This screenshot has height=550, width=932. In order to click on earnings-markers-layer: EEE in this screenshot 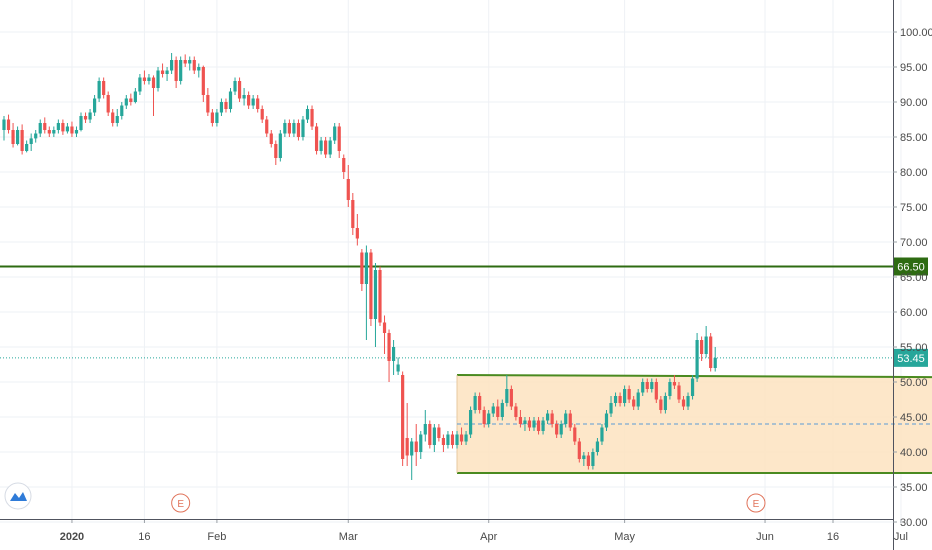, I will do `click(468, 503)`.